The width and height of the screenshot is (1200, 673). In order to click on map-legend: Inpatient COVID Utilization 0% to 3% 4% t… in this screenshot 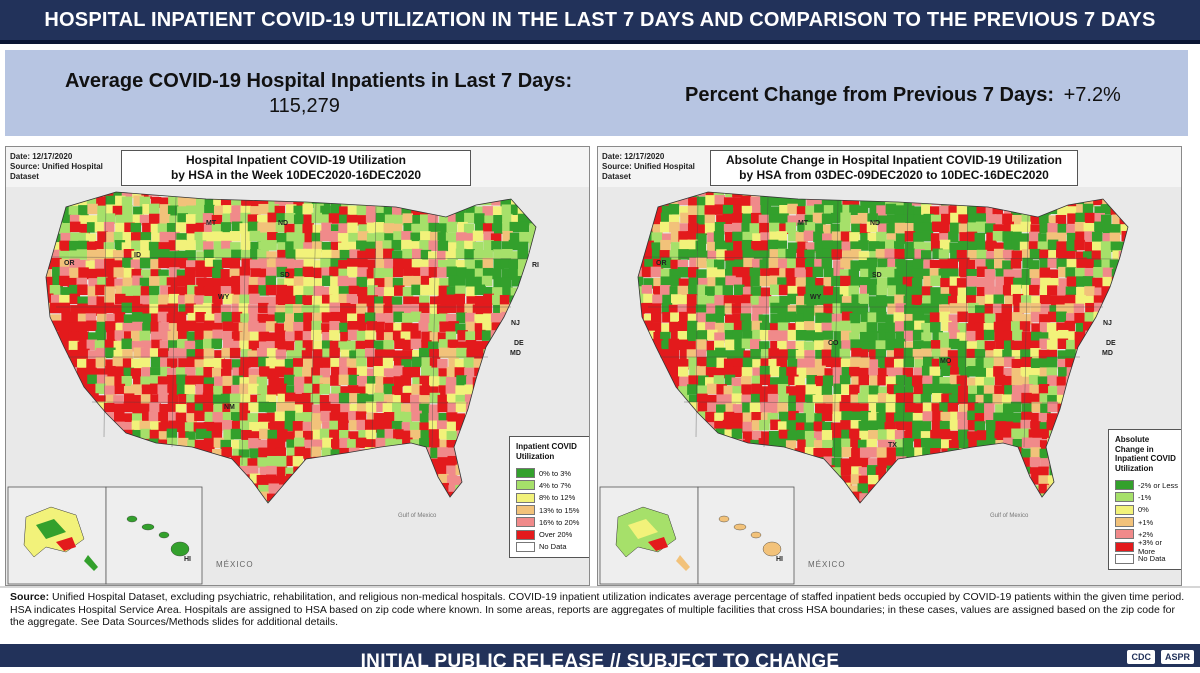, I will do `click(549, 497)`.